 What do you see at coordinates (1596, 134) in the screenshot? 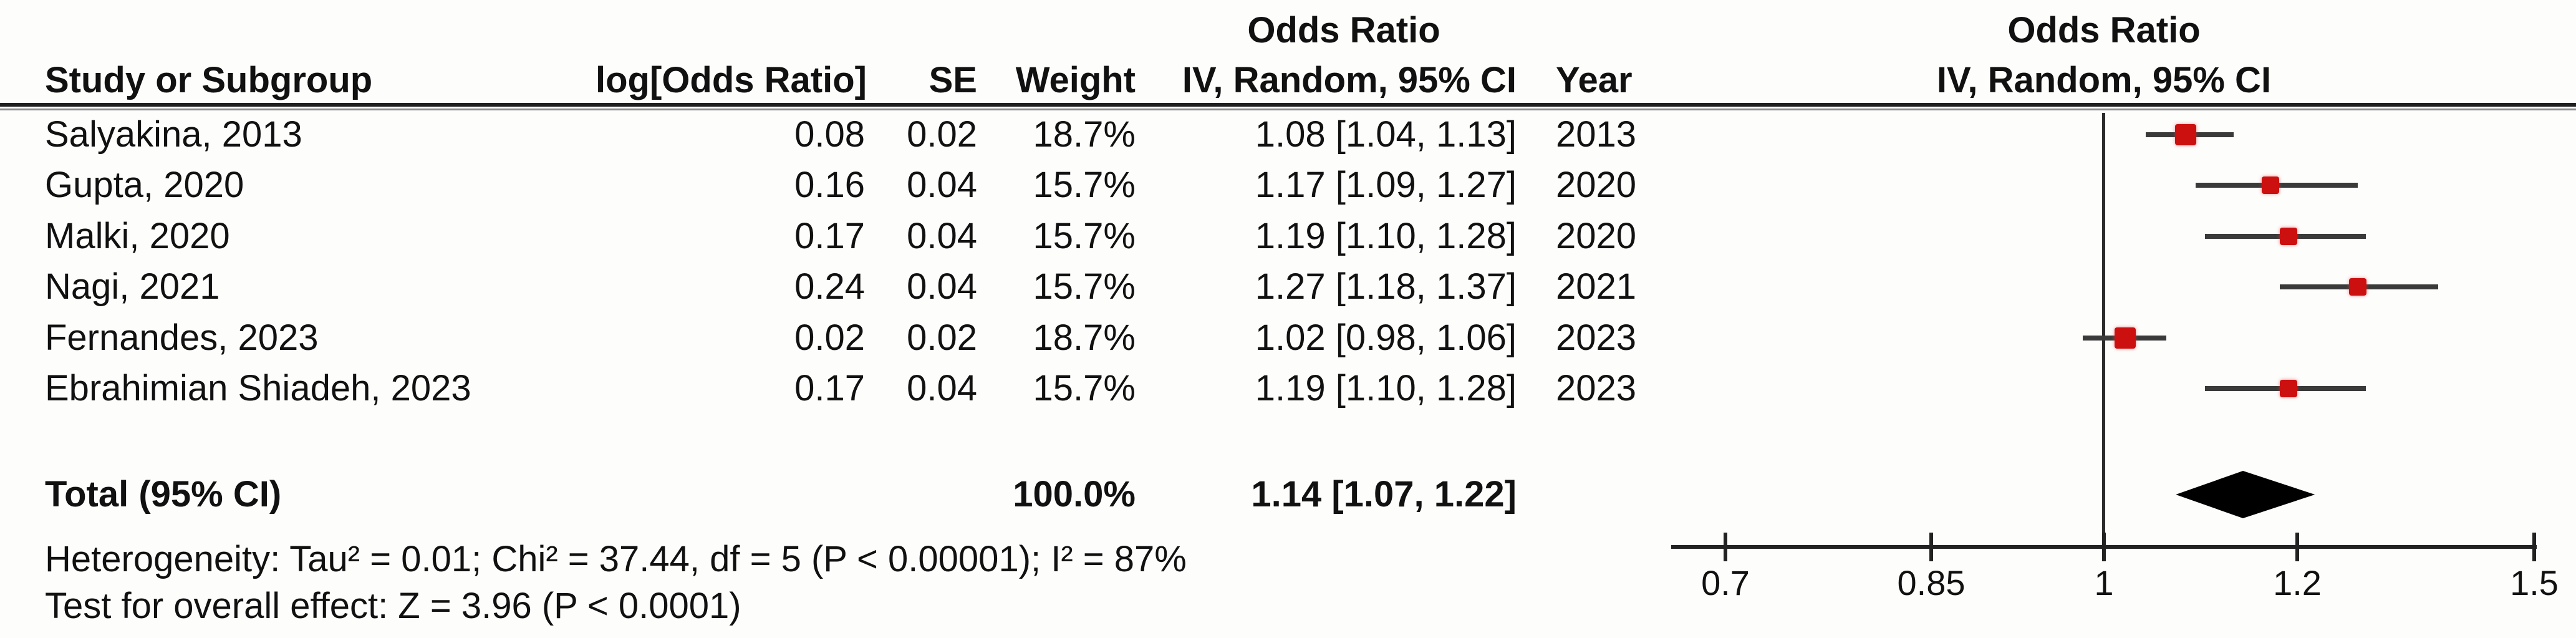
I see `study-year: 2013` at bounding box center [1596, 134].